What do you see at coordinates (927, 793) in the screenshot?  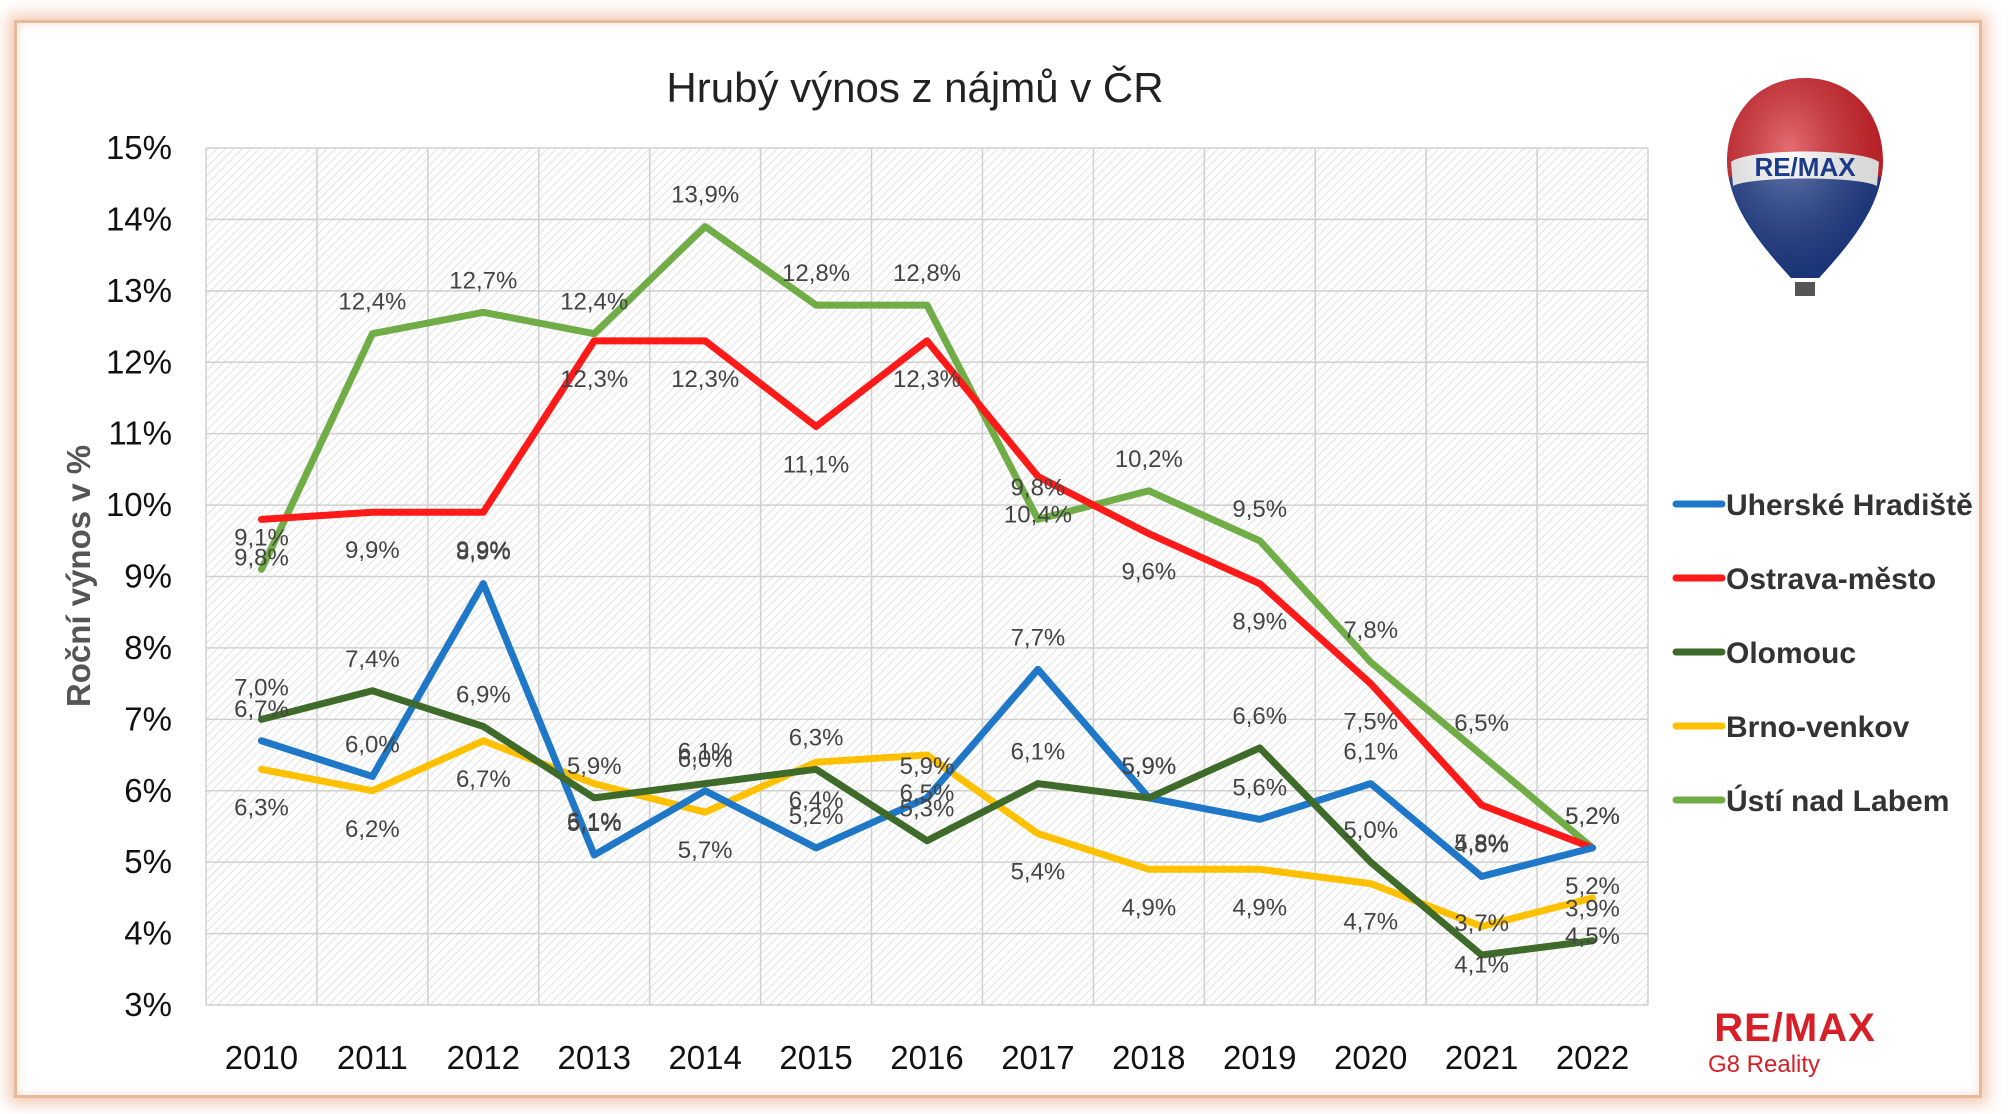 I see `data-label-brno-venkov: 6,5%` at bounding box center [927, 793].